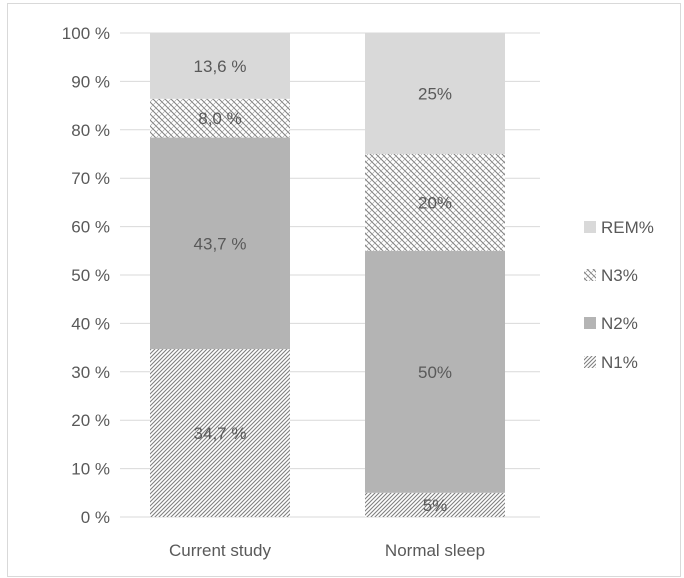  I want to click on x-axis: Current study Normal sleep, so click(327, 550).